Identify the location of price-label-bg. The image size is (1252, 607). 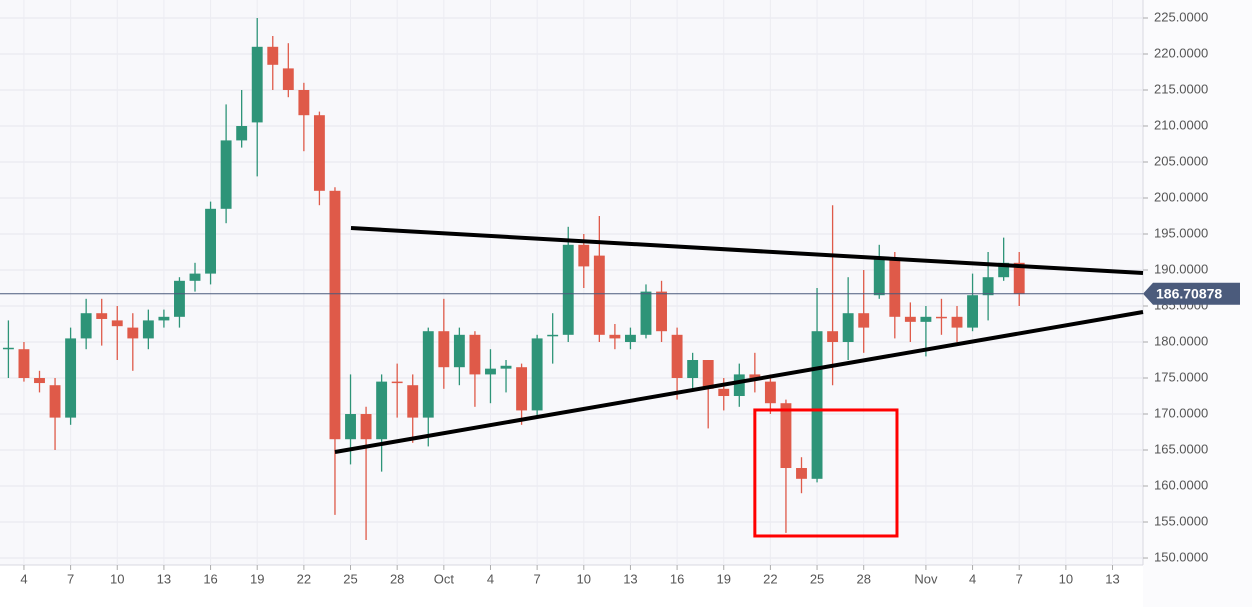
(1191, 293).